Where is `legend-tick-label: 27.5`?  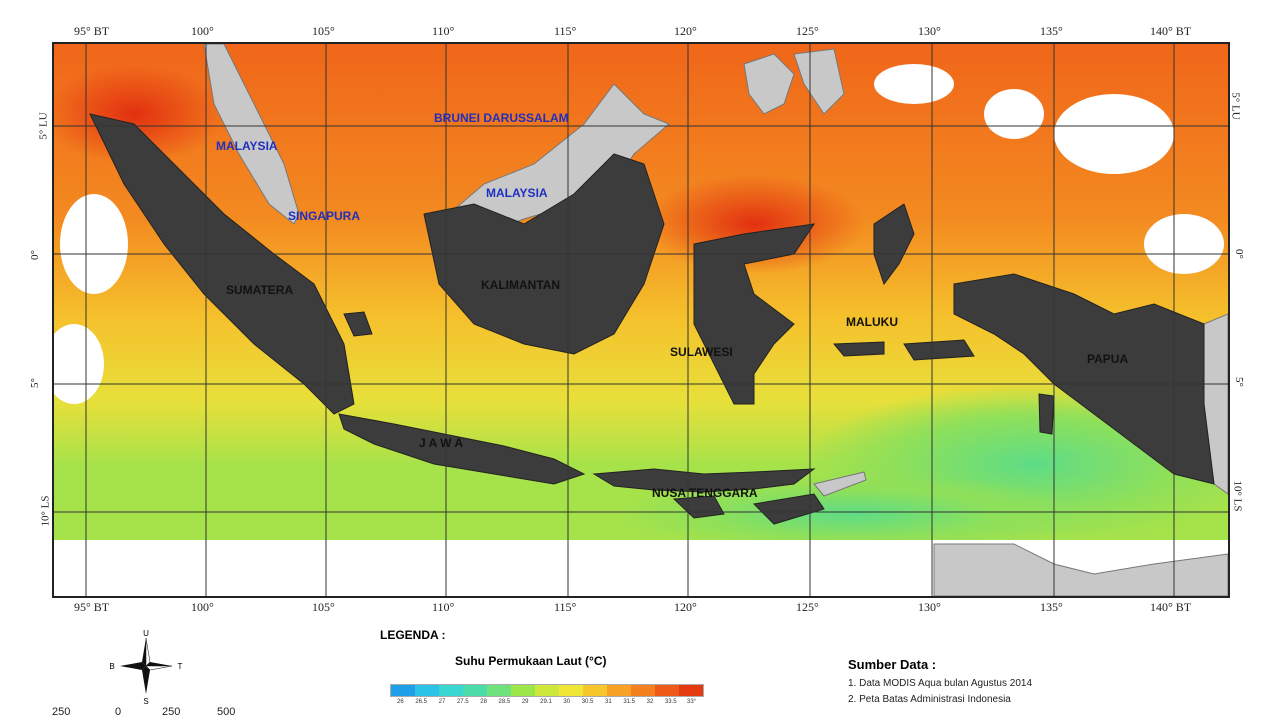
legend-tick-label: 27.5 is located at coordinates (462, 702).